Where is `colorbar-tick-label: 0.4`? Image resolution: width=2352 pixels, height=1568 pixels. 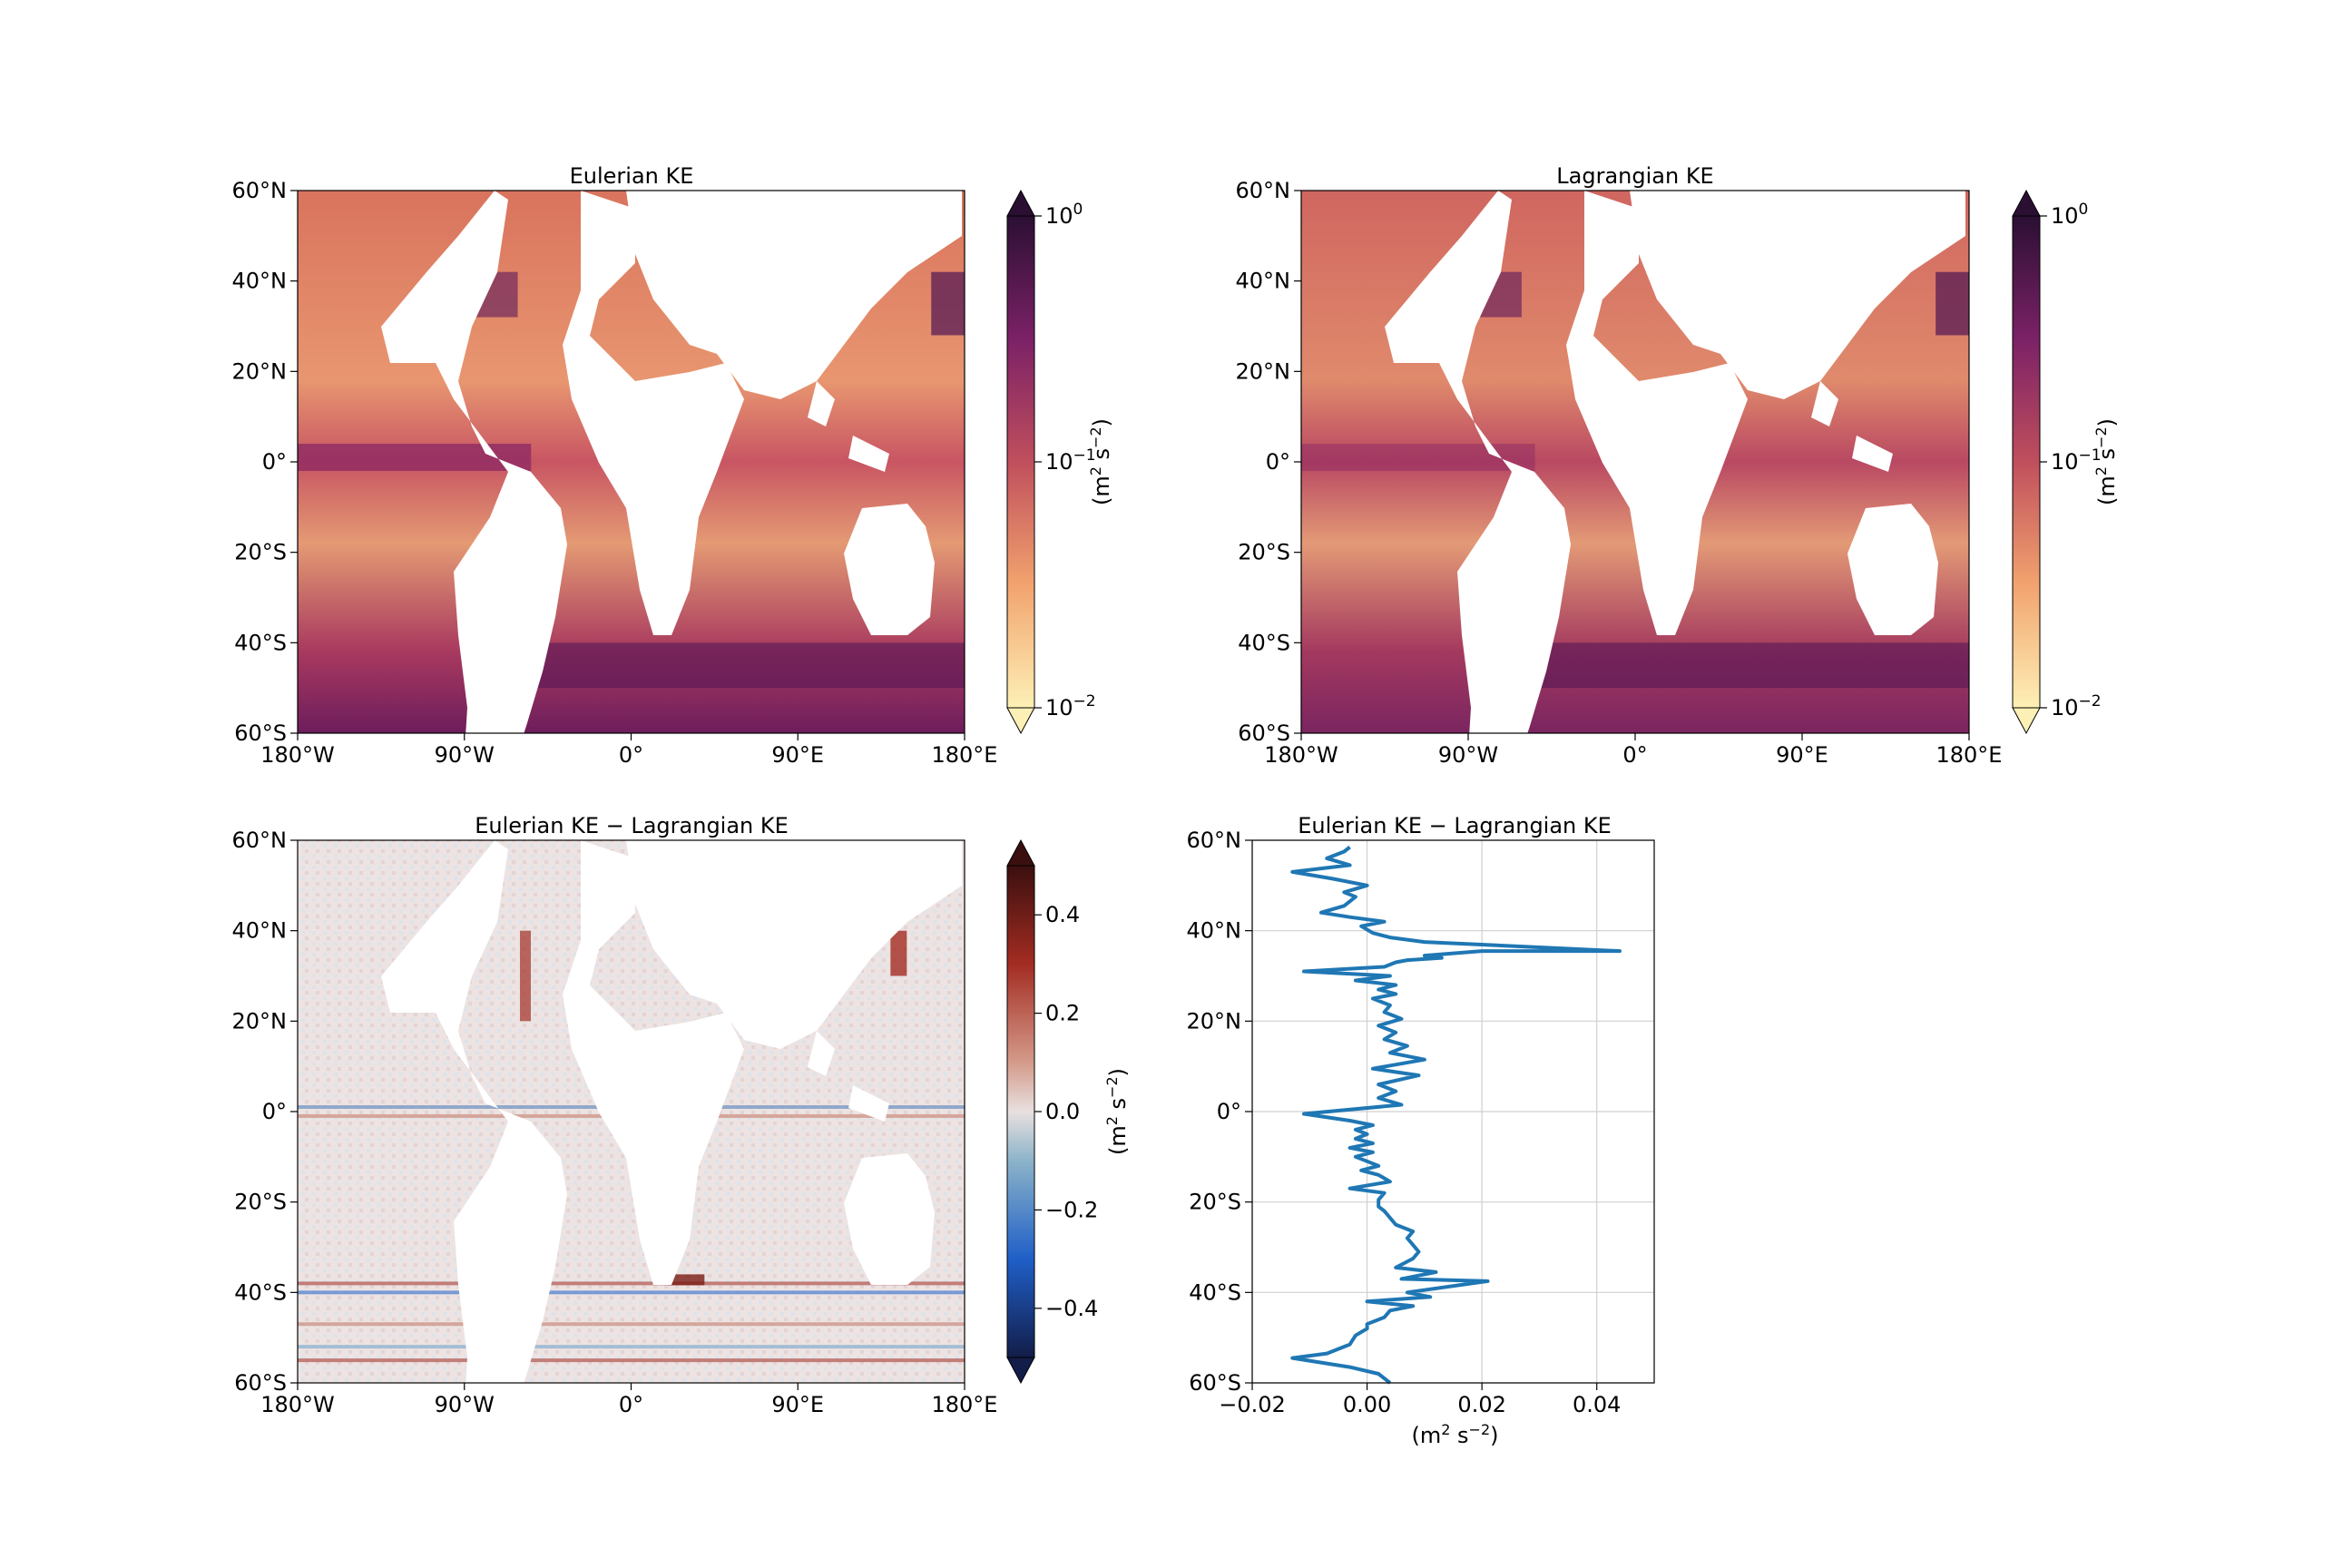
colorbar-tick-label: 0.4 is located at coordinates (1062, 914).